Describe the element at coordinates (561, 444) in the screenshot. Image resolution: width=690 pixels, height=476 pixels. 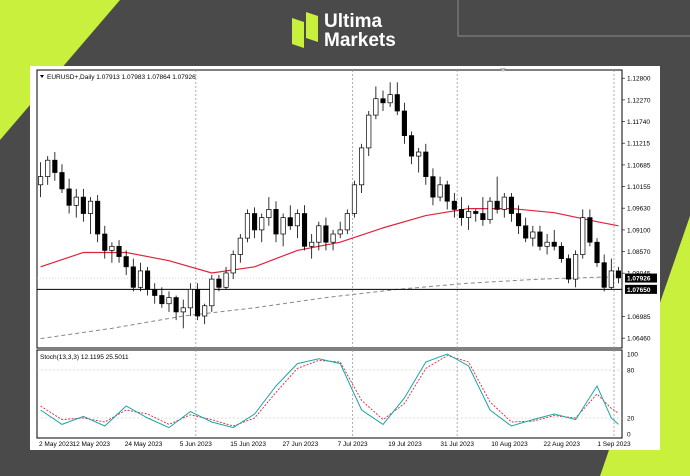
I see `x-tick-label: 22 Aug 2023` at that location.